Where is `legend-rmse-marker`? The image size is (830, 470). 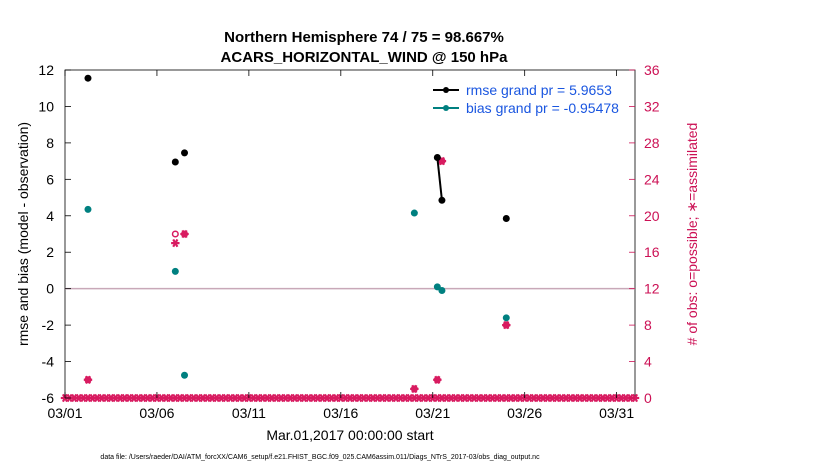 legend-rmse-marker is located at coordinates (446, 90).